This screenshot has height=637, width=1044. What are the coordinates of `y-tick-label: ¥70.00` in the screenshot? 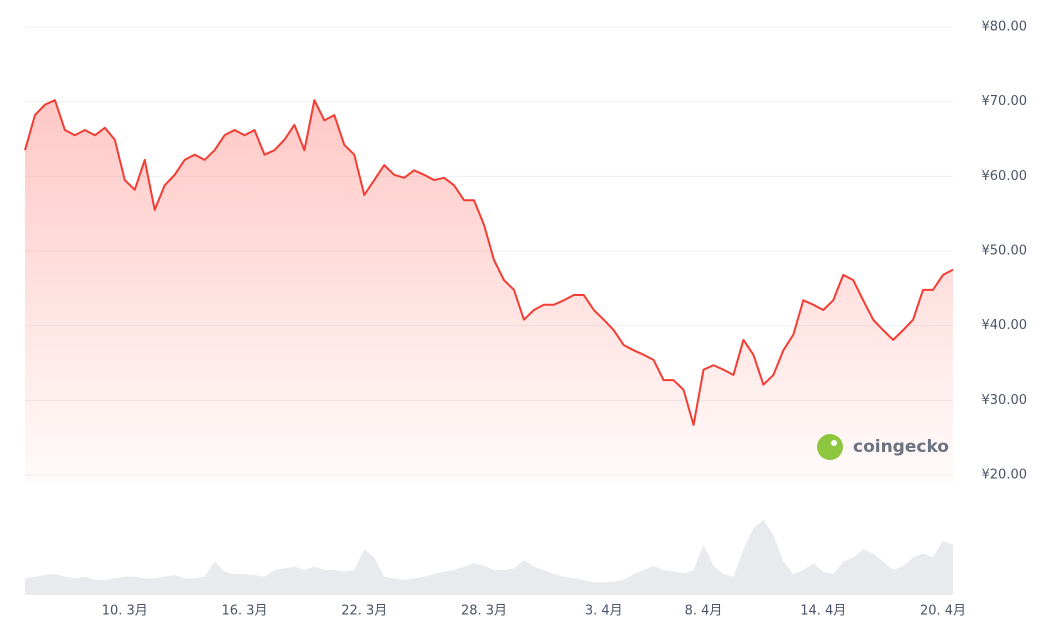 It's located at (1005, 101).